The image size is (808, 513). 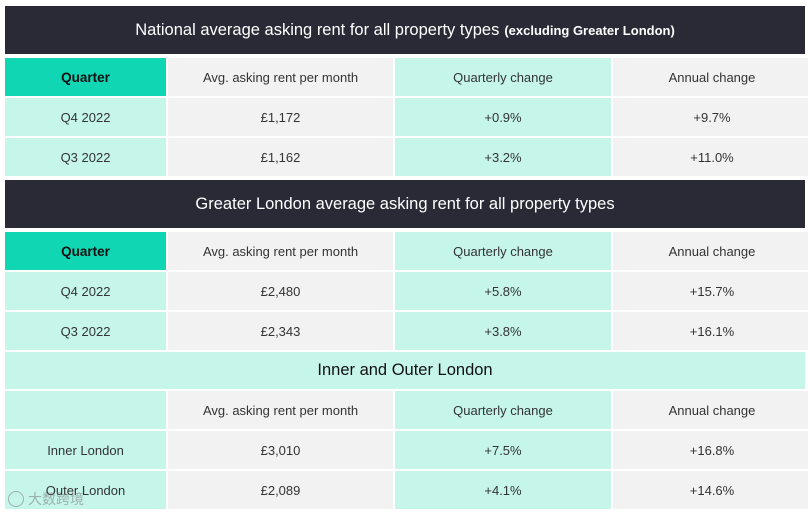 What do you see at coordinates (85, 451) in the screenshot?
I see `cell-area: Inner London` at bounding box center [85, 451].